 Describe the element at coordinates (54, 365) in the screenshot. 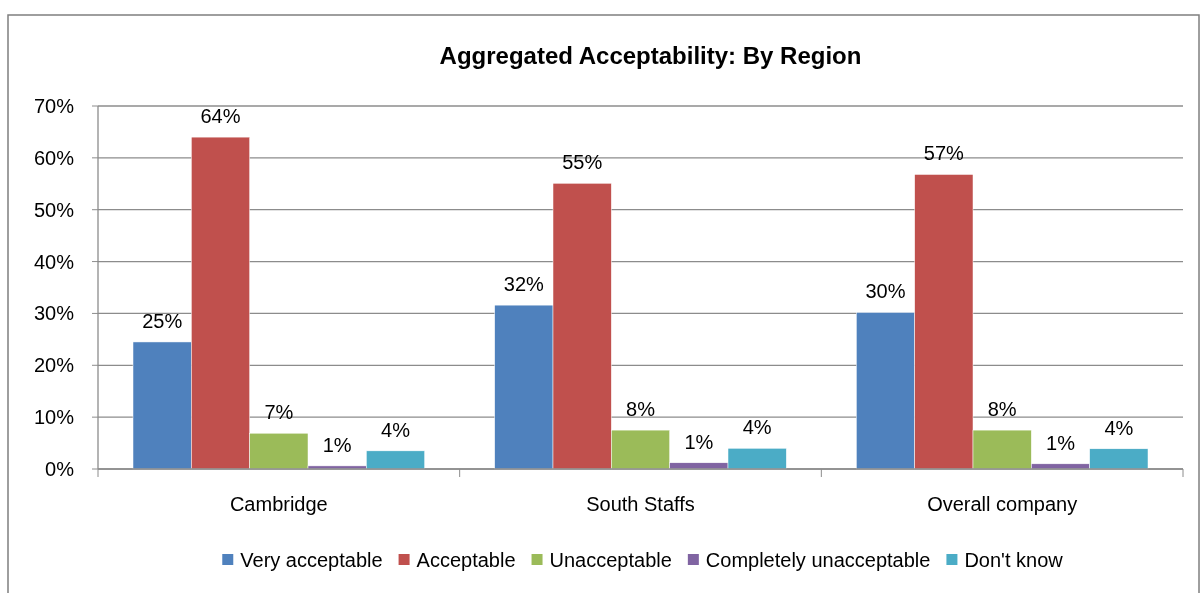

I see `y-tick-label: 20%` at that location.